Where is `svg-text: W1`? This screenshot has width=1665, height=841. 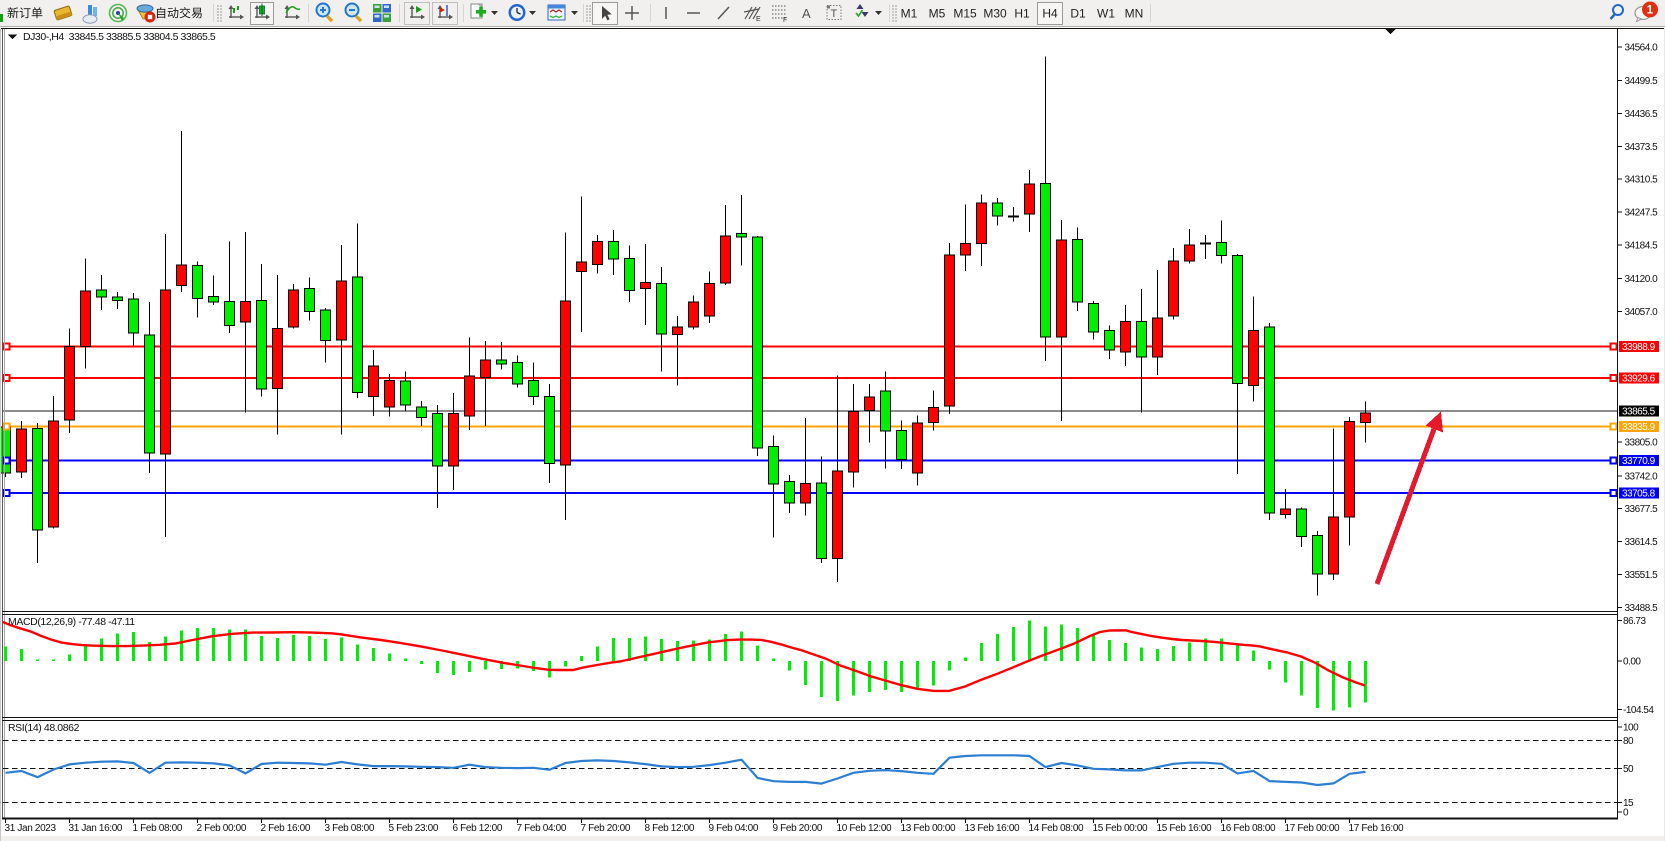
svg-text: W1 is located at coordinates (1106, 14).